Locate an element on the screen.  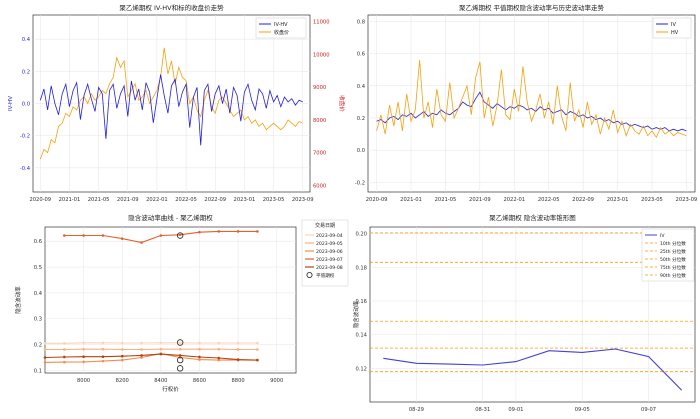
legend-label: 2023-09-07 is located at coordinates (329, 260).